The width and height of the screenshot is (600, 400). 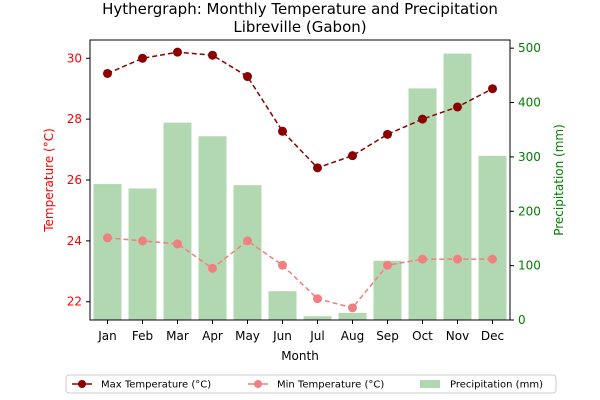 What do you see at coordinates (529, 211) in the screenshot?
I see `y-right-tick-label: 200` at bounding box center [529, 211].